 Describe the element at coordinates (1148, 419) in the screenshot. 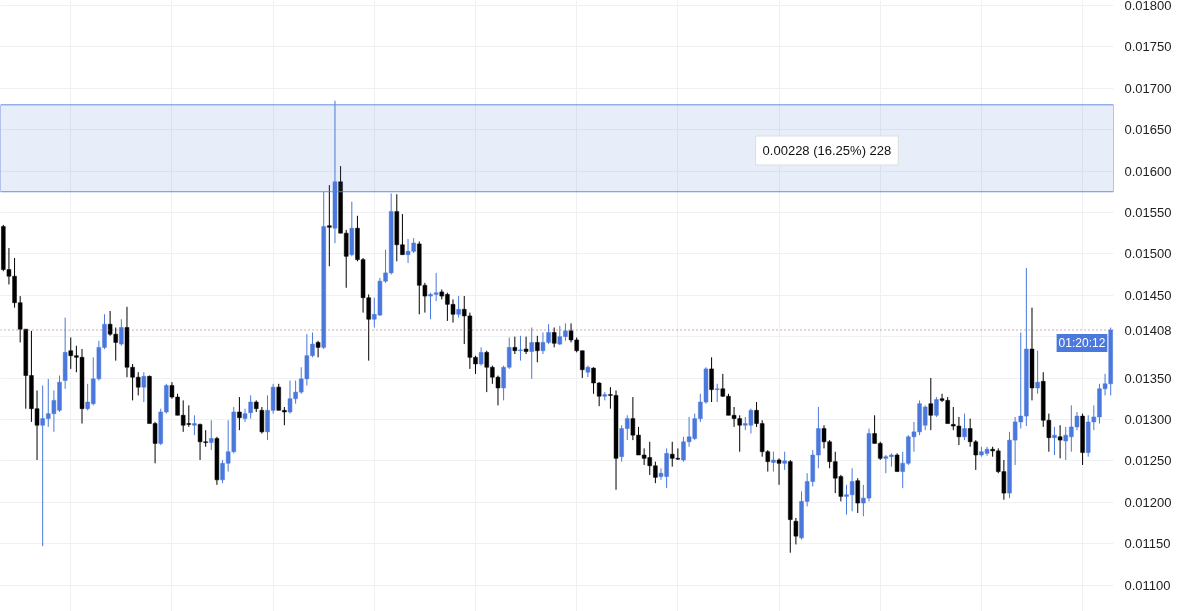

I see `y-tick-label: 0.01300` at that location.